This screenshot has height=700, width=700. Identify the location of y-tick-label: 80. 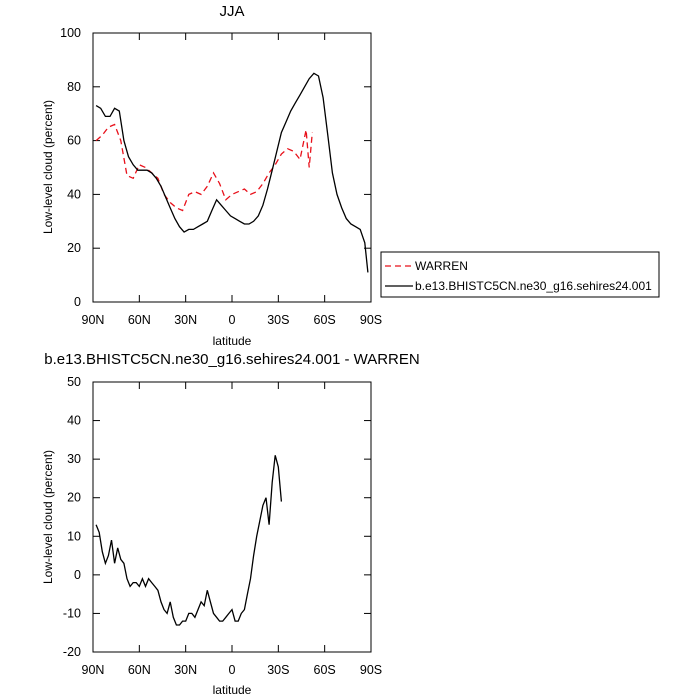
(74, 87).